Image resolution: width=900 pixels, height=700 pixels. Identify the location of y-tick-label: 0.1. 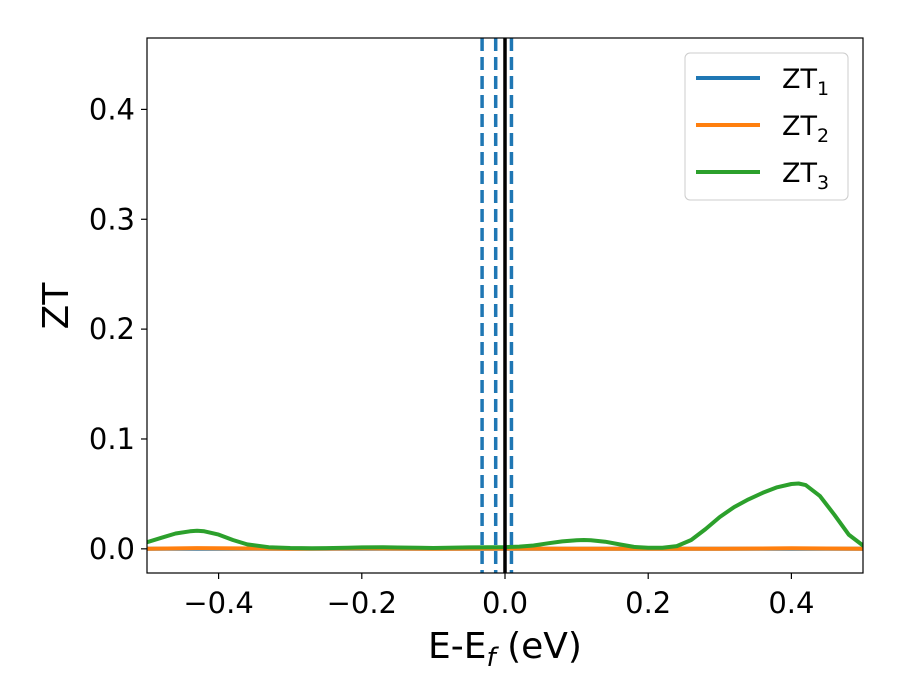
(112, 439).